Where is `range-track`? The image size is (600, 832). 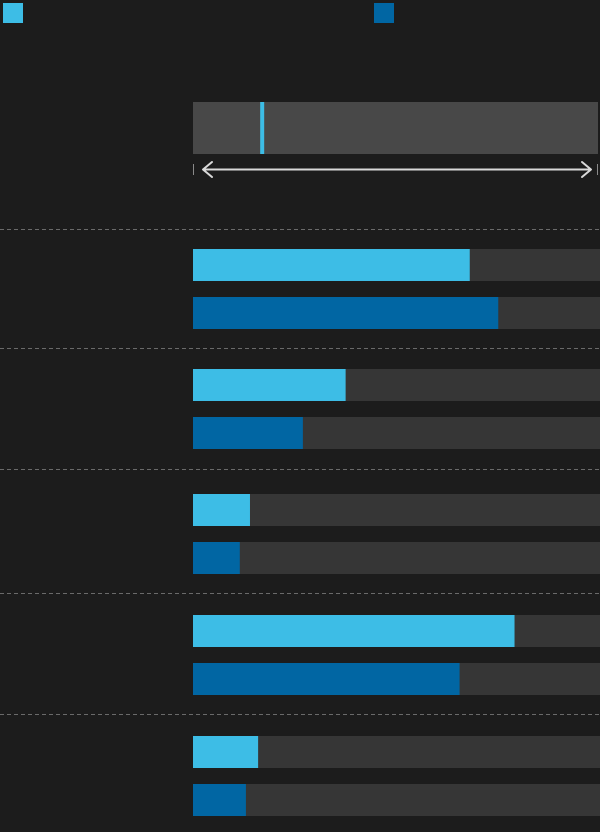
range-track is located at coordinates (395, 128).